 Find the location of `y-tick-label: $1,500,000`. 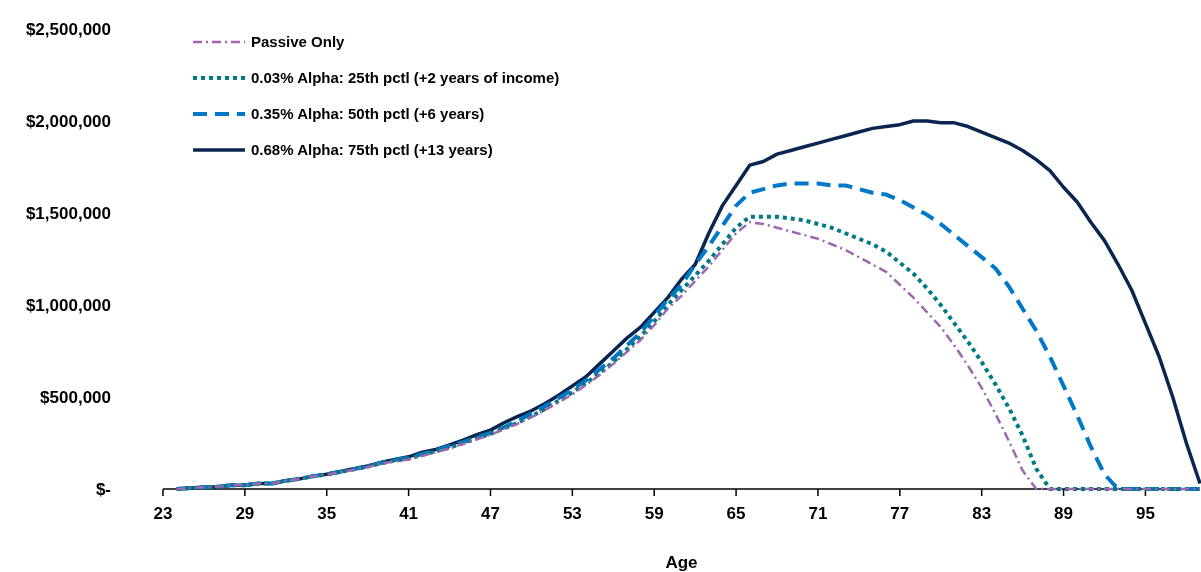

y-tick-label: $1,500,000 is located at coordinates (68, 213).